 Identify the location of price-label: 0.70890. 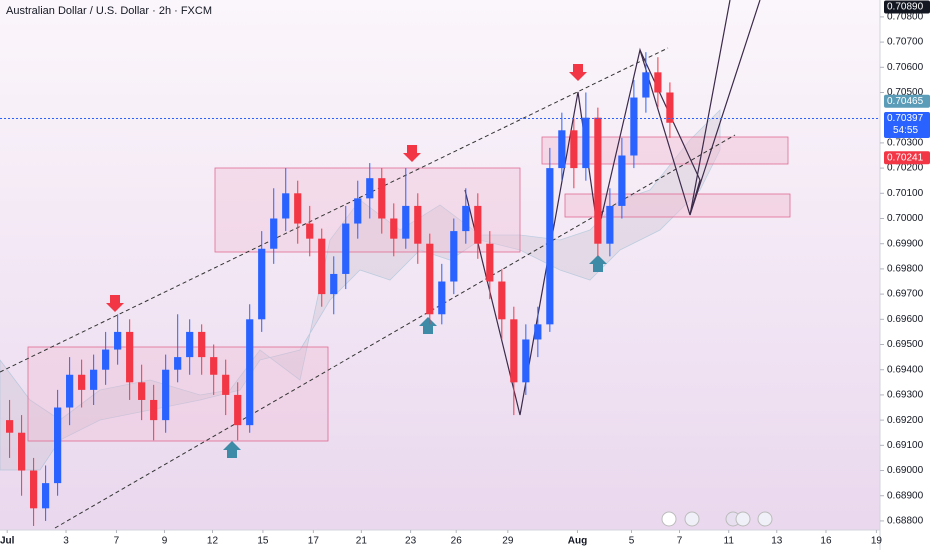
(905, 7).